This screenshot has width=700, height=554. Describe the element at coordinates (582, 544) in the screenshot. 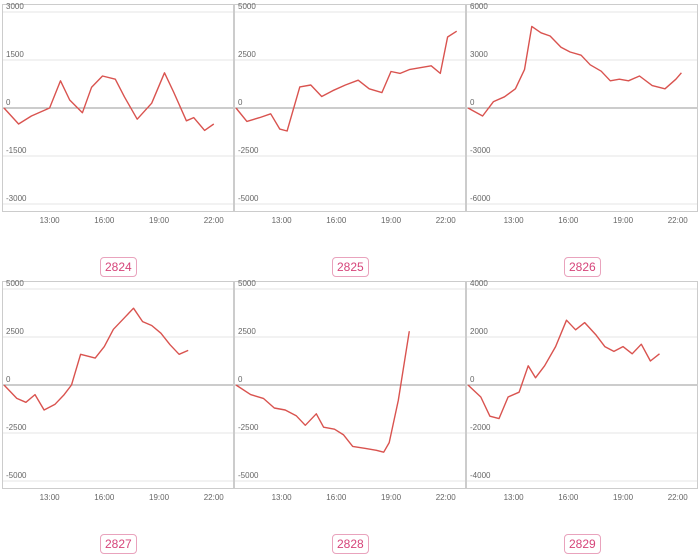

I see `stock-code-badge: 2829` at that location.